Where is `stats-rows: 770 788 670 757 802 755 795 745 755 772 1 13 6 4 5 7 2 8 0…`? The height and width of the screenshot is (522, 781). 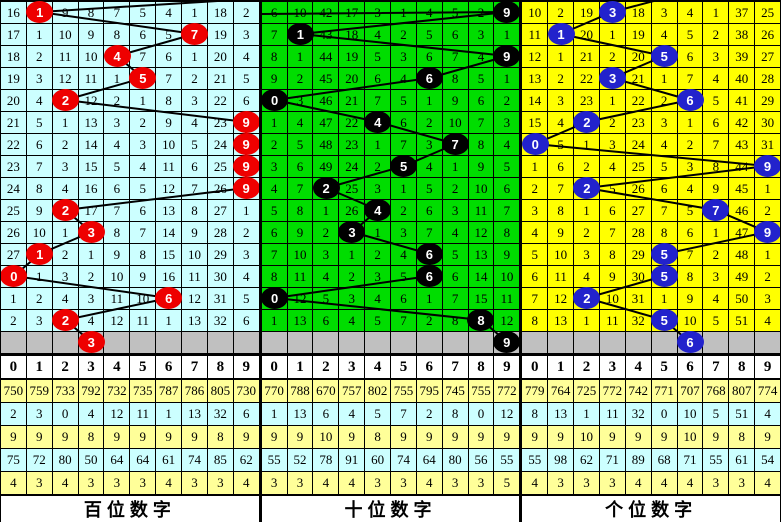 stats-rows: 770 788 670 757 802 755 795 745 755 772 1 13 6 4 5 7 2 8 0… is located at coordinates (390, 437).